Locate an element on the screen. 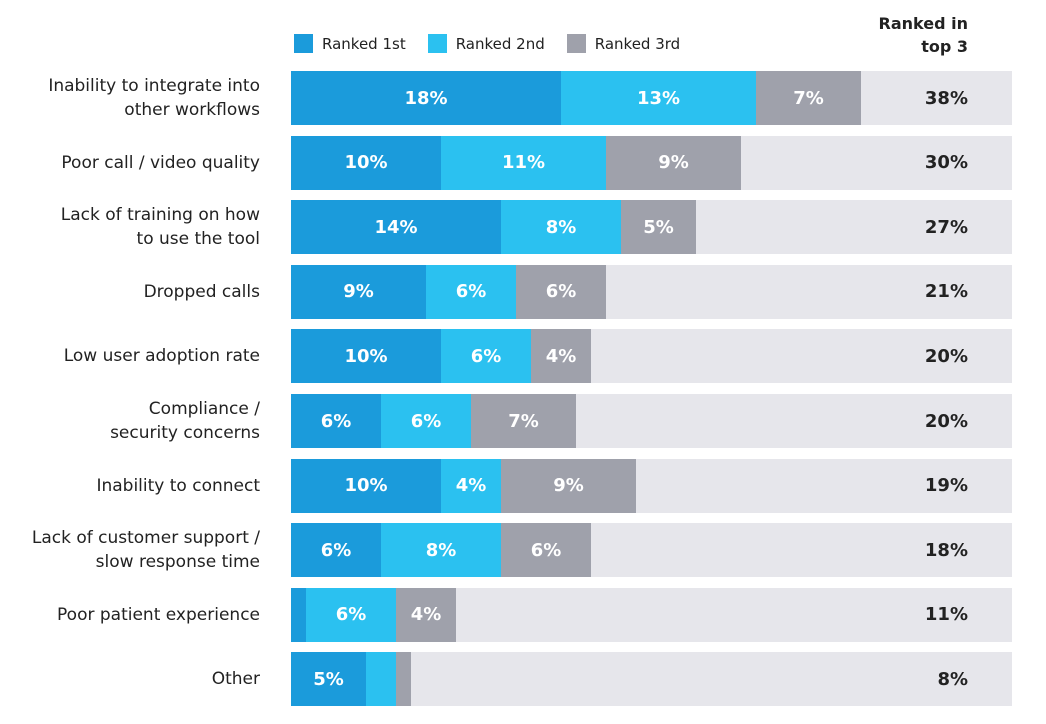 This screenshot has width=1046, height=724. bar-track: 9% 6% 6% is located at coordinates (651, 291).